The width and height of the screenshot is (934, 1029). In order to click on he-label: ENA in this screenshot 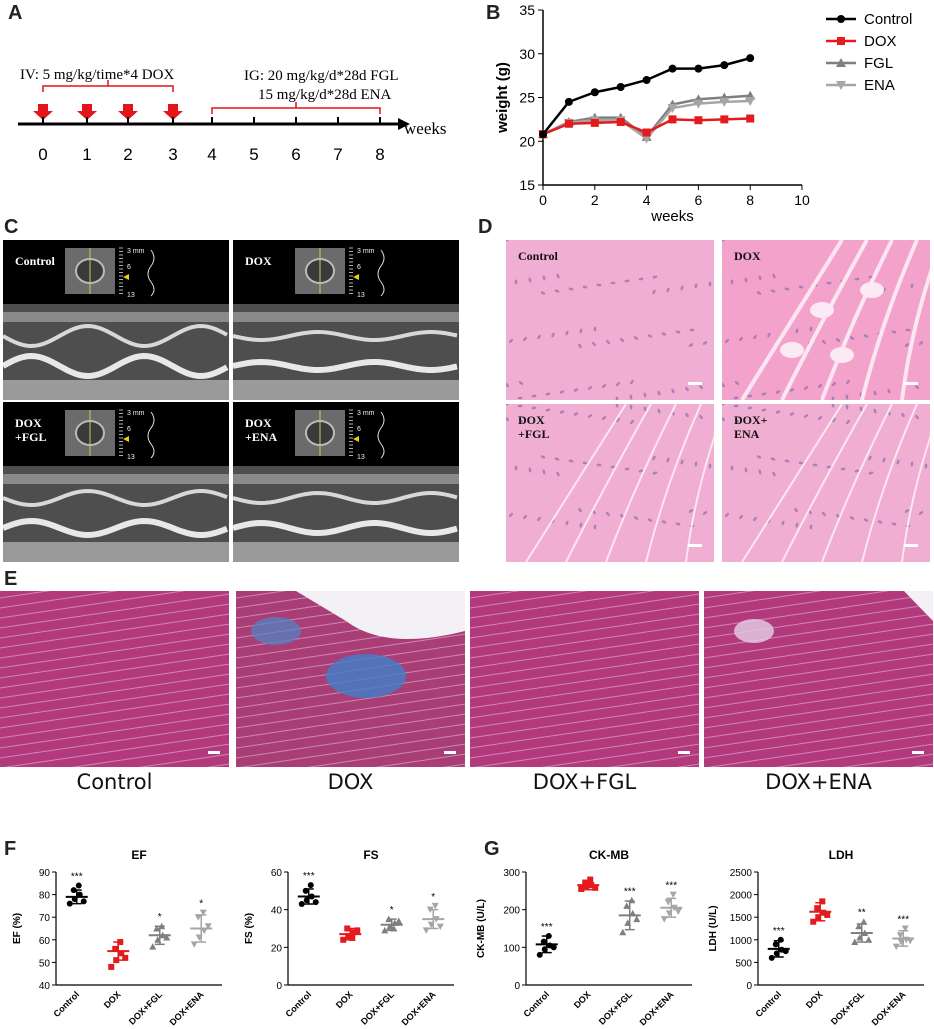, I will do `click(747, 434)`.